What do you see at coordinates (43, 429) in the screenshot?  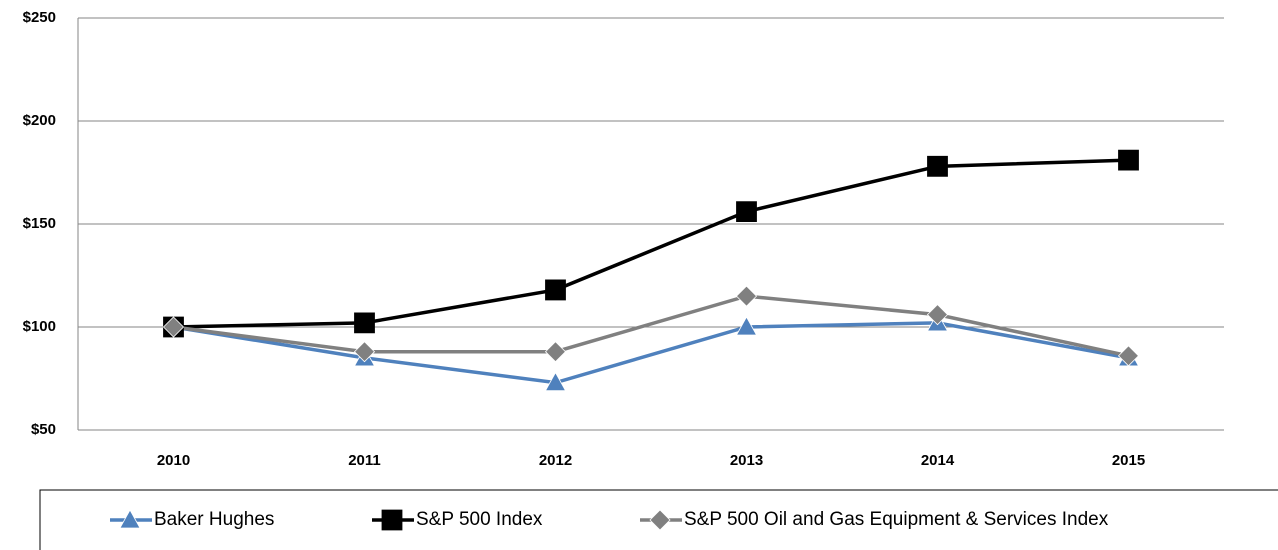 I see `y-tick-label: $50` at bounding box center [43, 429].